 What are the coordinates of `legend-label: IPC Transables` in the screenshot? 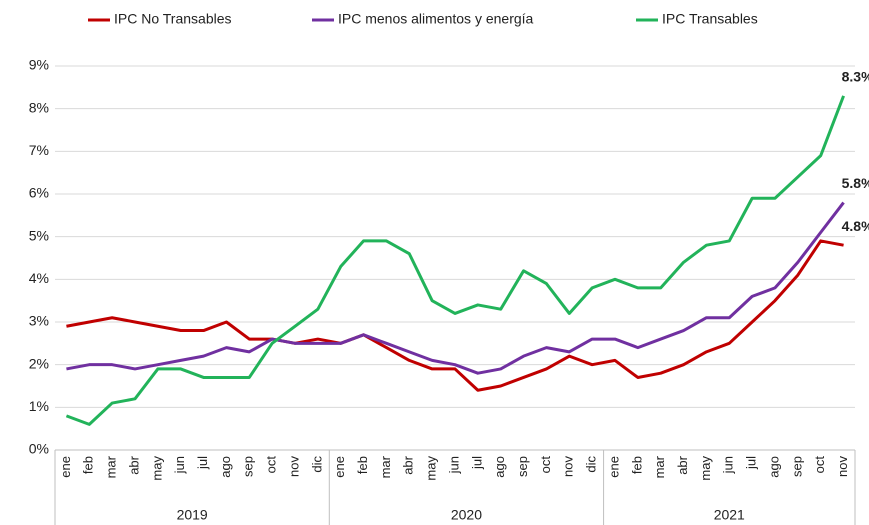 It's located at (710, 19).